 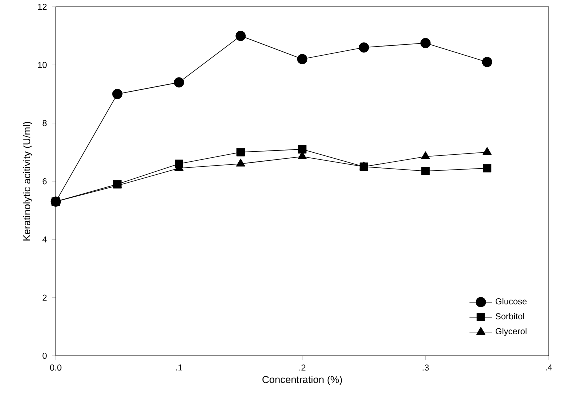 I want to click on y-tick-label: 2, so click(x=44, y=297).